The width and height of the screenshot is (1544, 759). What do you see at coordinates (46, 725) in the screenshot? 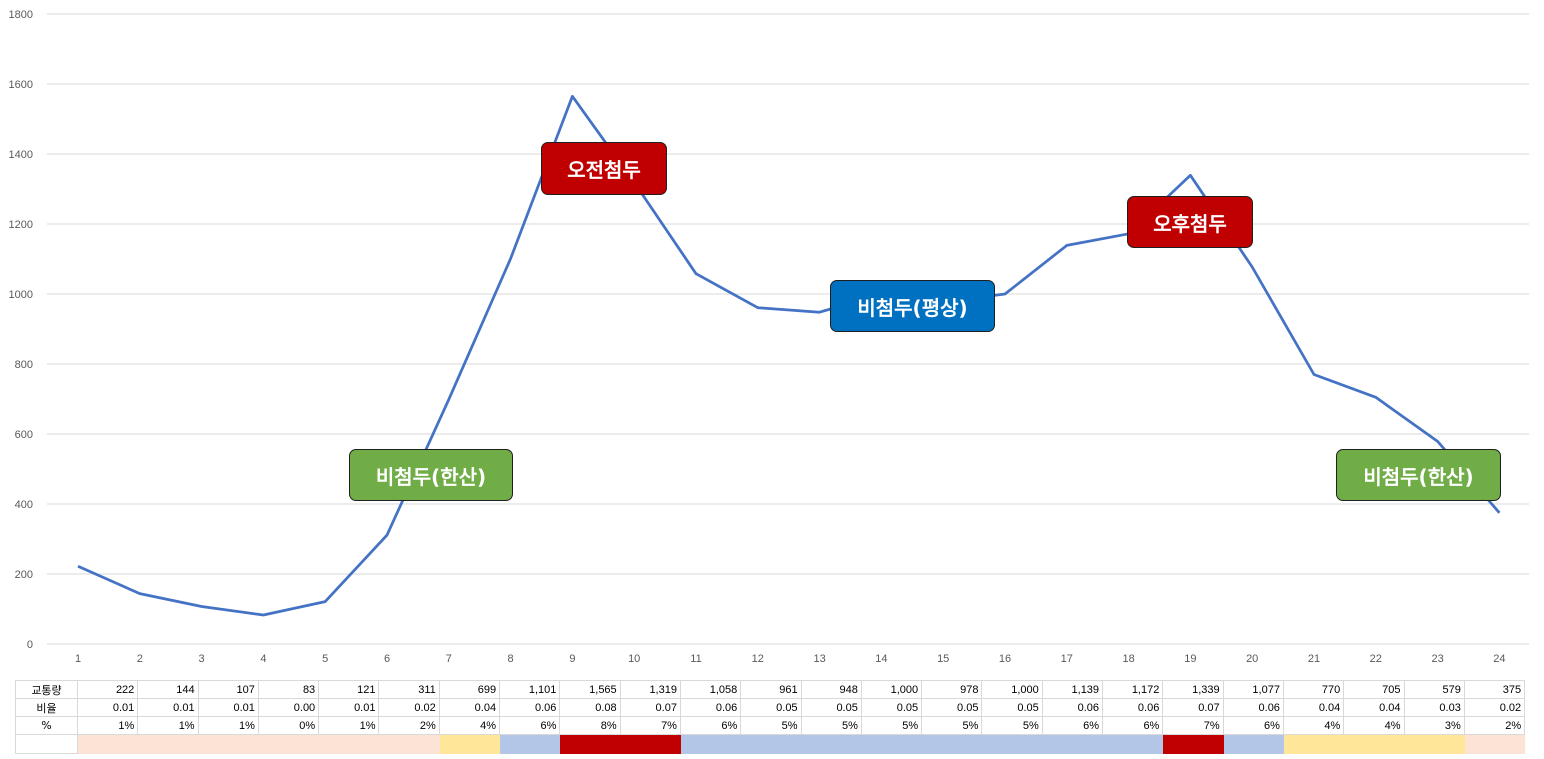
I see `row-label-percent: %` at bounding box center [46, 725].